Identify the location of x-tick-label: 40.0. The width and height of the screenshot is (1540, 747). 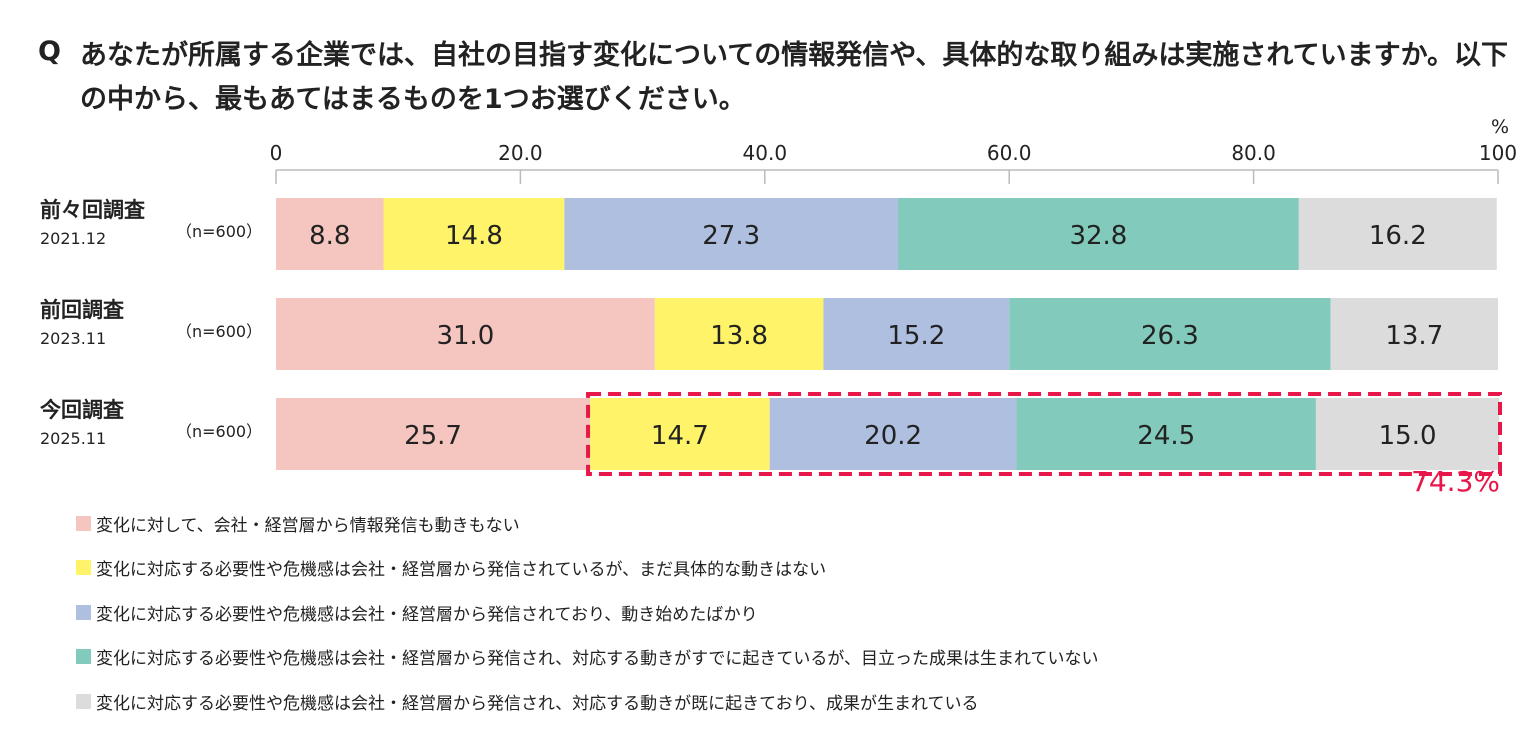
(765, 153).